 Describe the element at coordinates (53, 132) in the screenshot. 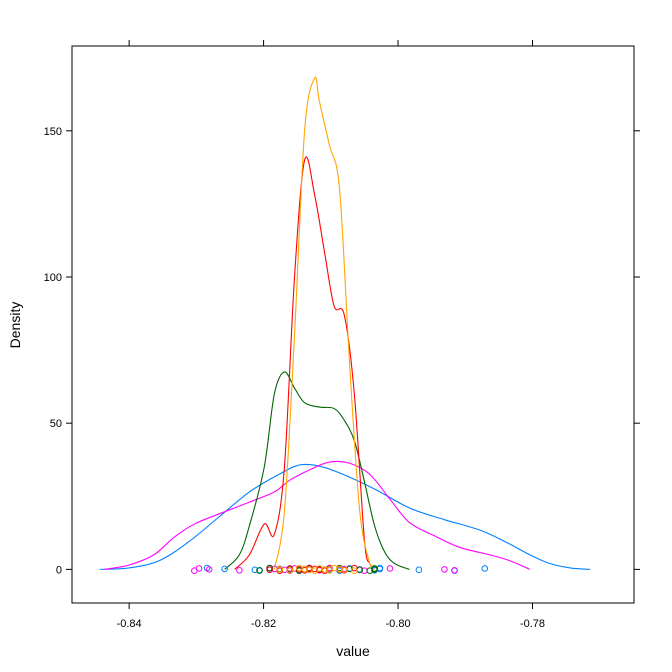

I see `y-tick-label: 150` at that location.